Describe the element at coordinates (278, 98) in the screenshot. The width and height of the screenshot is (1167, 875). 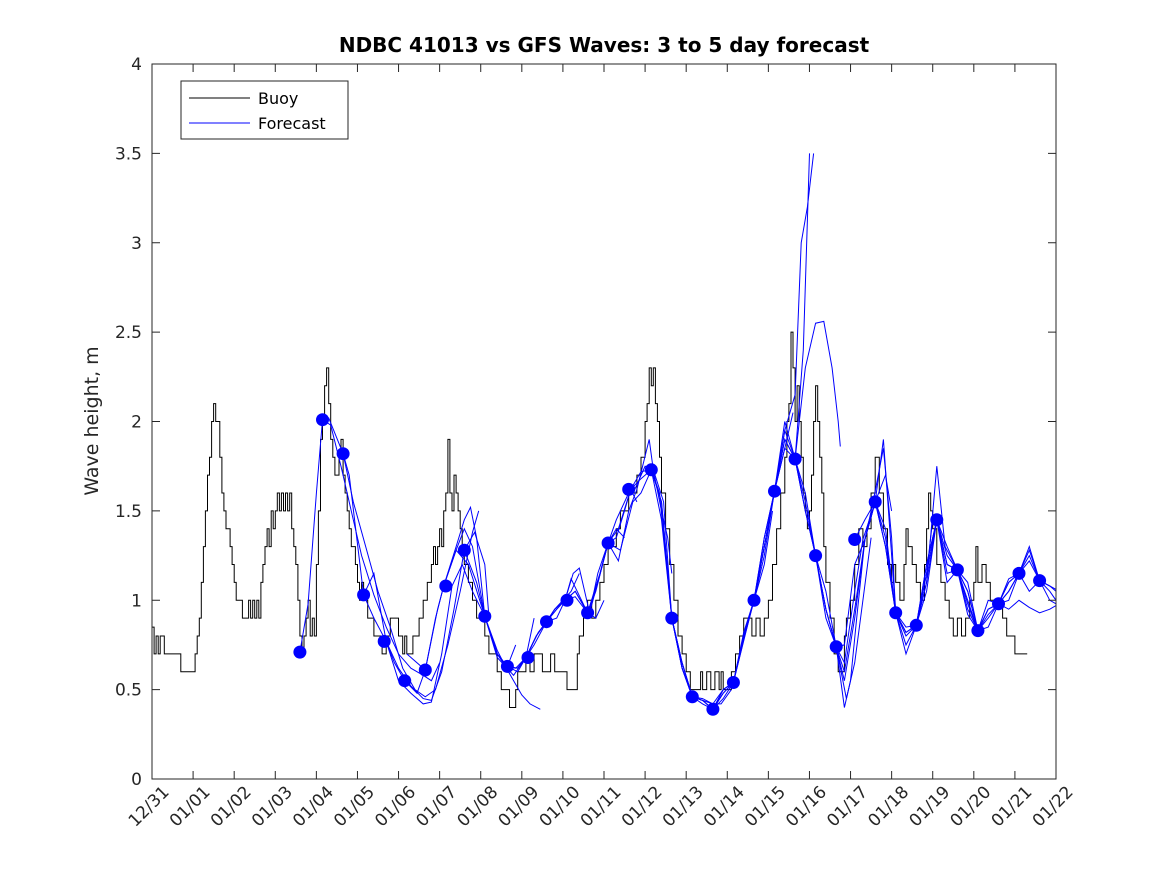
I see `legend-buoy-label: Buoy` at that location.